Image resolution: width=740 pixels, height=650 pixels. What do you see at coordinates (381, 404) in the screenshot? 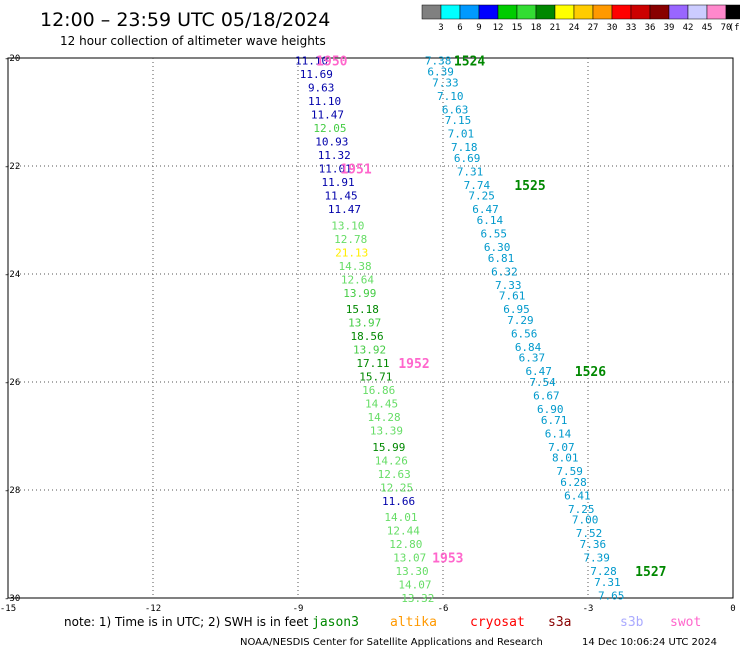
I see `wave-height-point: 14.45` at bounding box center [381, 404].